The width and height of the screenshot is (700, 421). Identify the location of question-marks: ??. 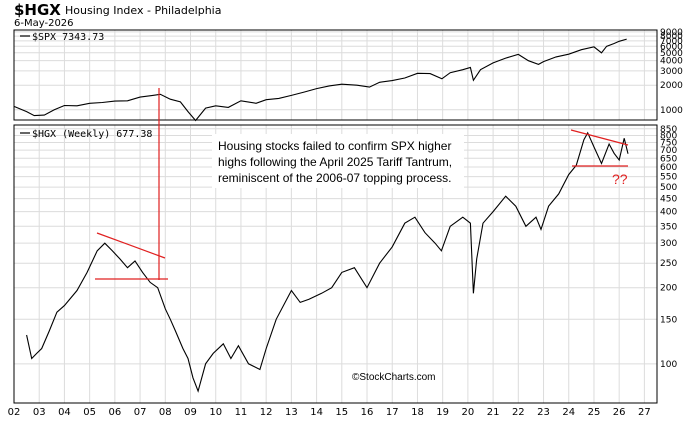
(620, 179).